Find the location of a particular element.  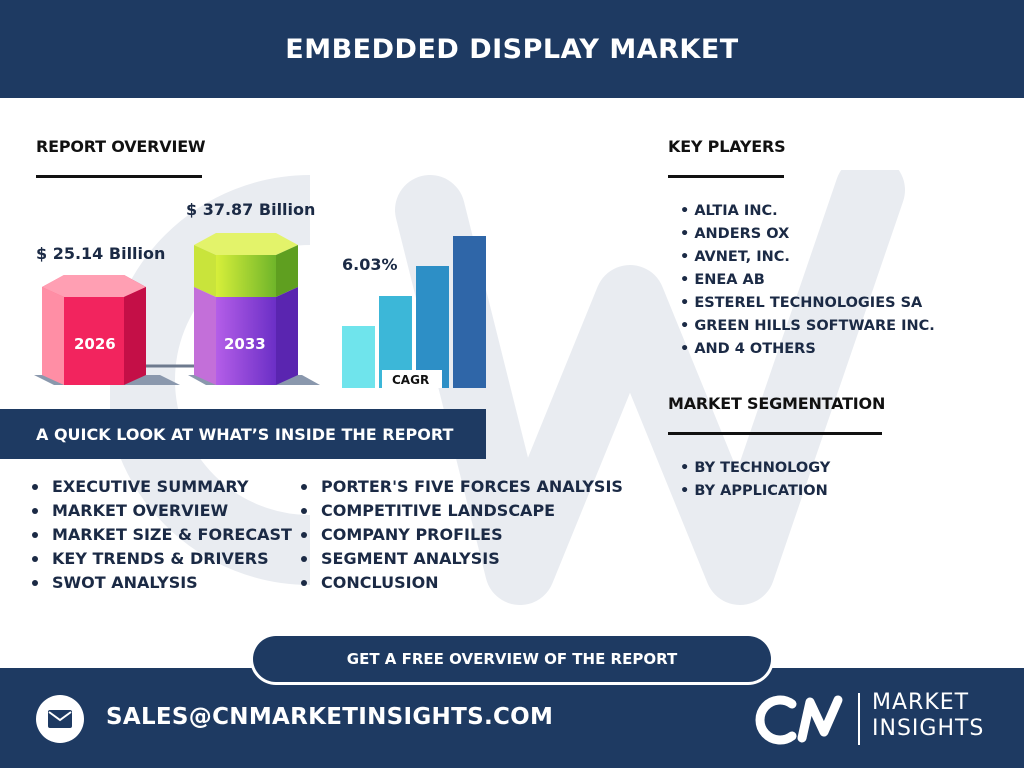

list-item: • ENEA AB is located at coordinates (722, 280).